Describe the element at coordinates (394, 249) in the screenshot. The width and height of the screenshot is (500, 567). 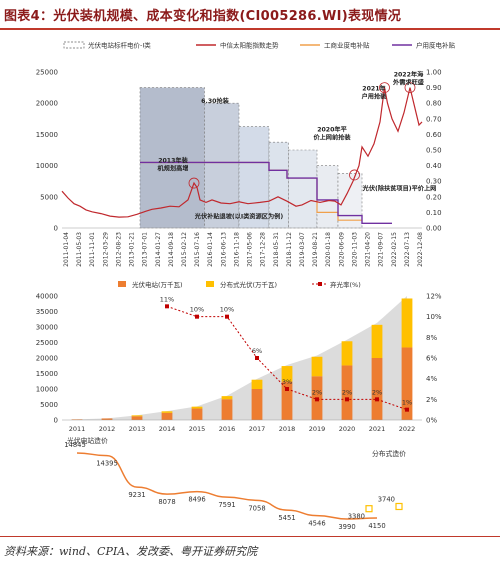
I see `x-tick-label: 2022-02-15` at that location.